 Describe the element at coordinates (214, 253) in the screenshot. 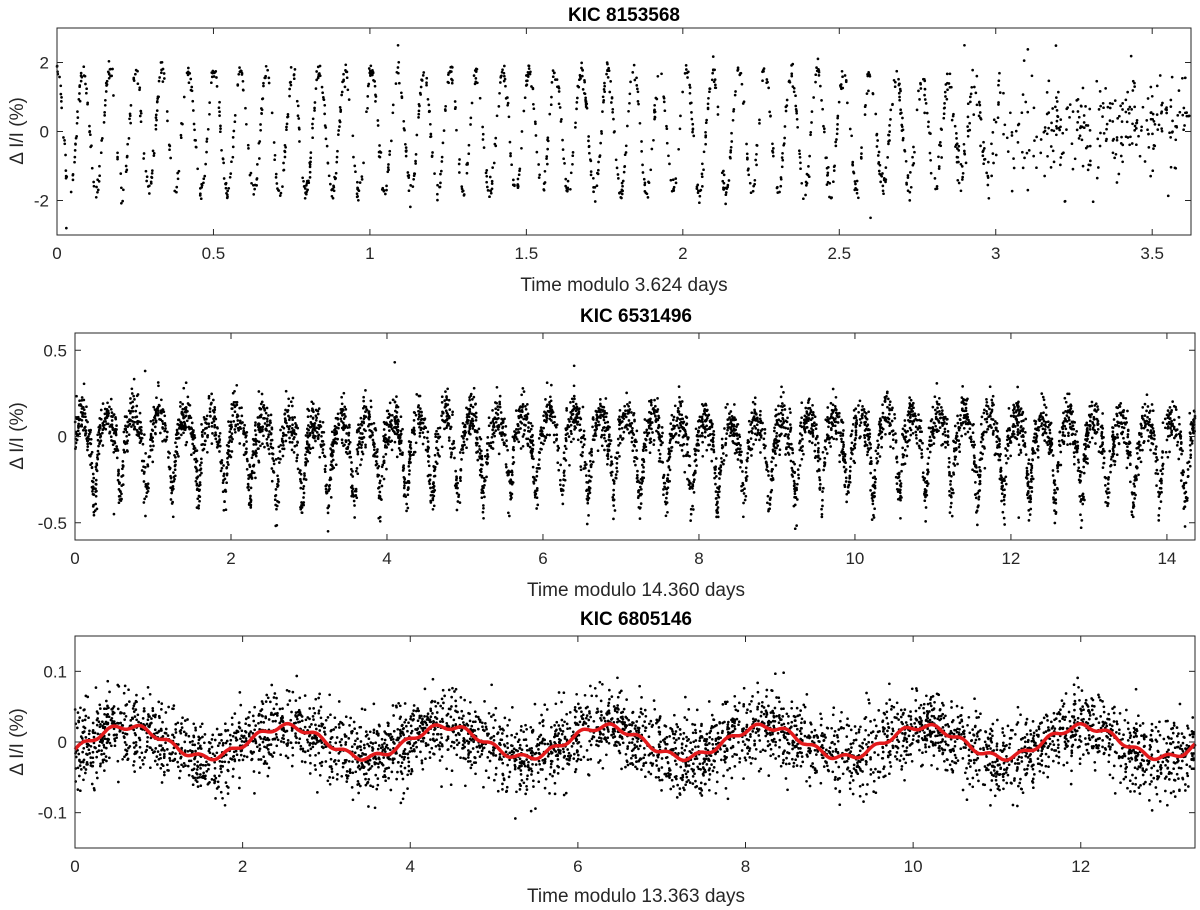

I see `x-tick-label: 0.5` at that location.